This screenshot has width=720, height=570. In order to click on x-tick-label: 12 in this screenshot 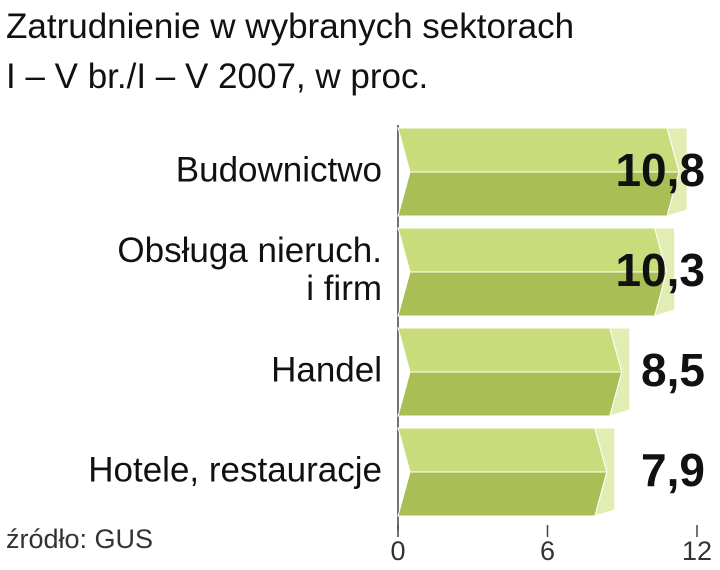, I will do `click(697, 551)`.